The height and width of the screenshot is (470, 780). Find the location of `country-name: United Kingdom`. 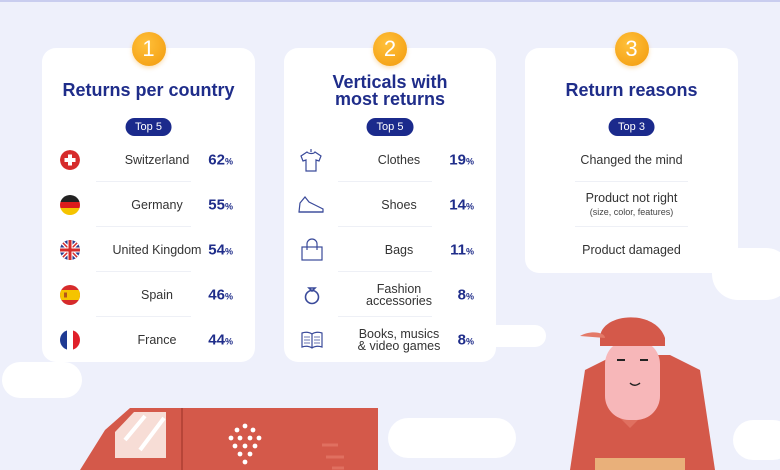

country-name: United Kingdom is located at coordinates (157, 250).